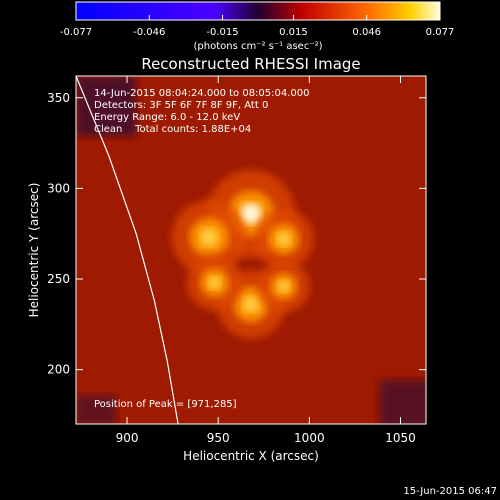  Describe the element at coordinates (250, 64) in the screenshot. I see `chart-title: Reconstructed RHESSI Image` at that location.